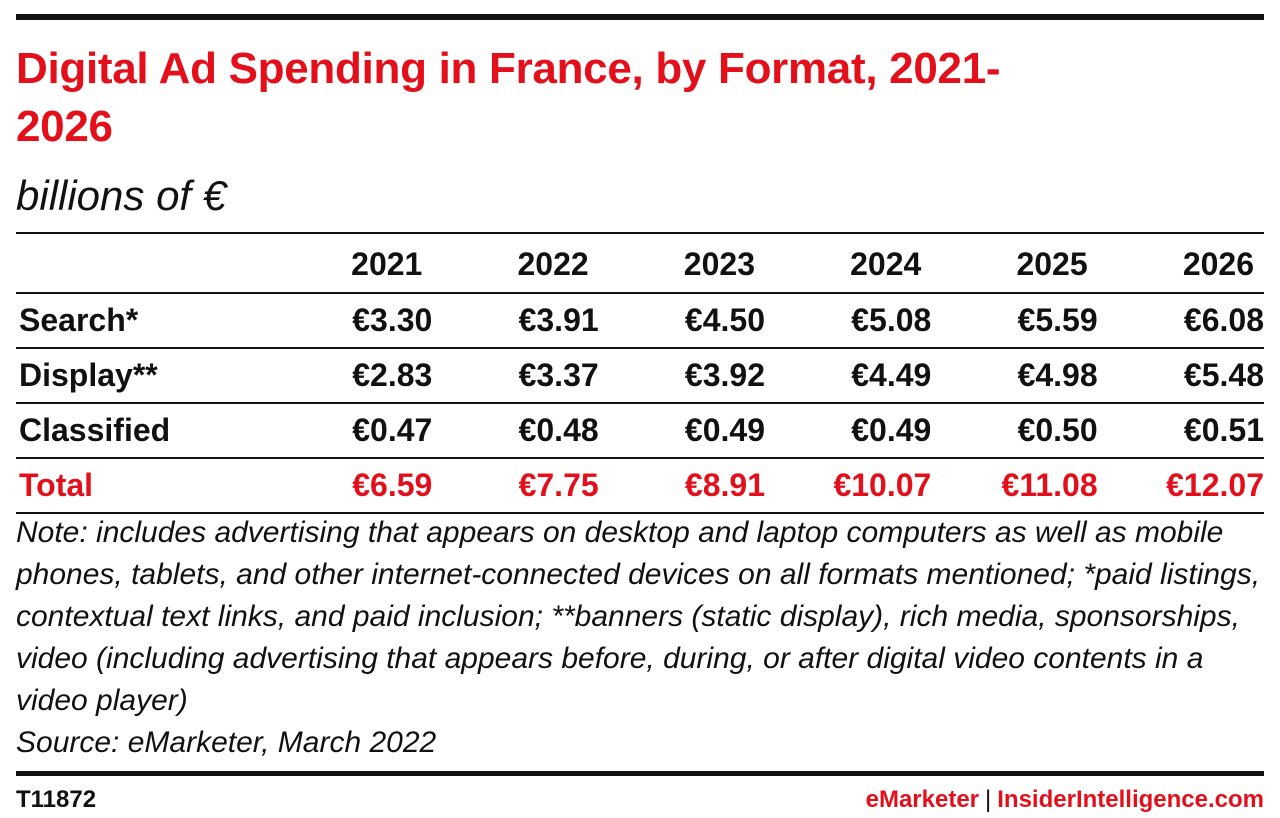 Image resolution: width=1280 pixels, height=818 pixels. I want to click on row-label-classified: Classified, so click(141, 430).